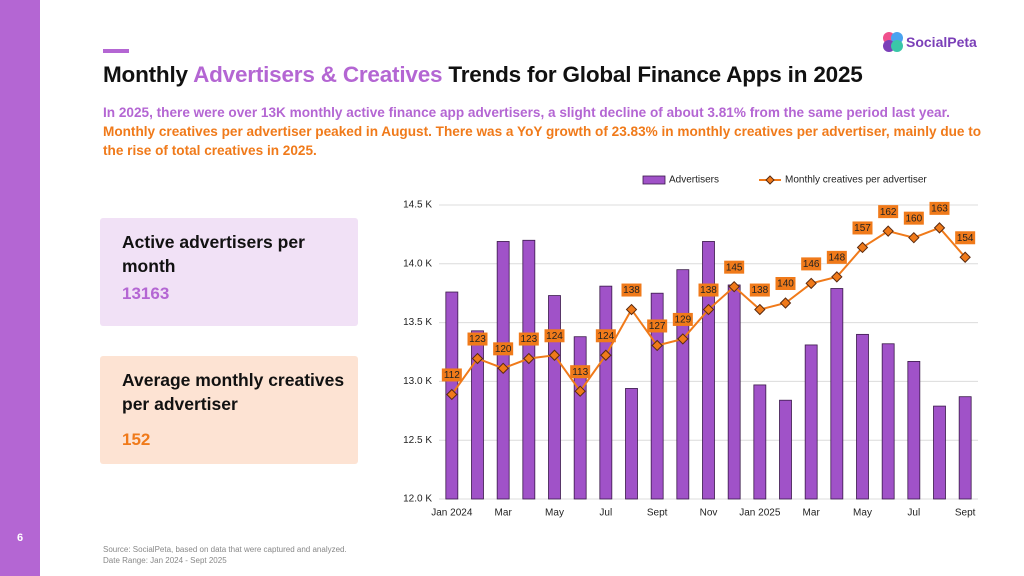 This screenshot has height=576, width=1024. What do you see at coordinates (417, 499) in the screenshot?
I see `y-tick-label: 12.0 K` at bounding box center [417, 499].